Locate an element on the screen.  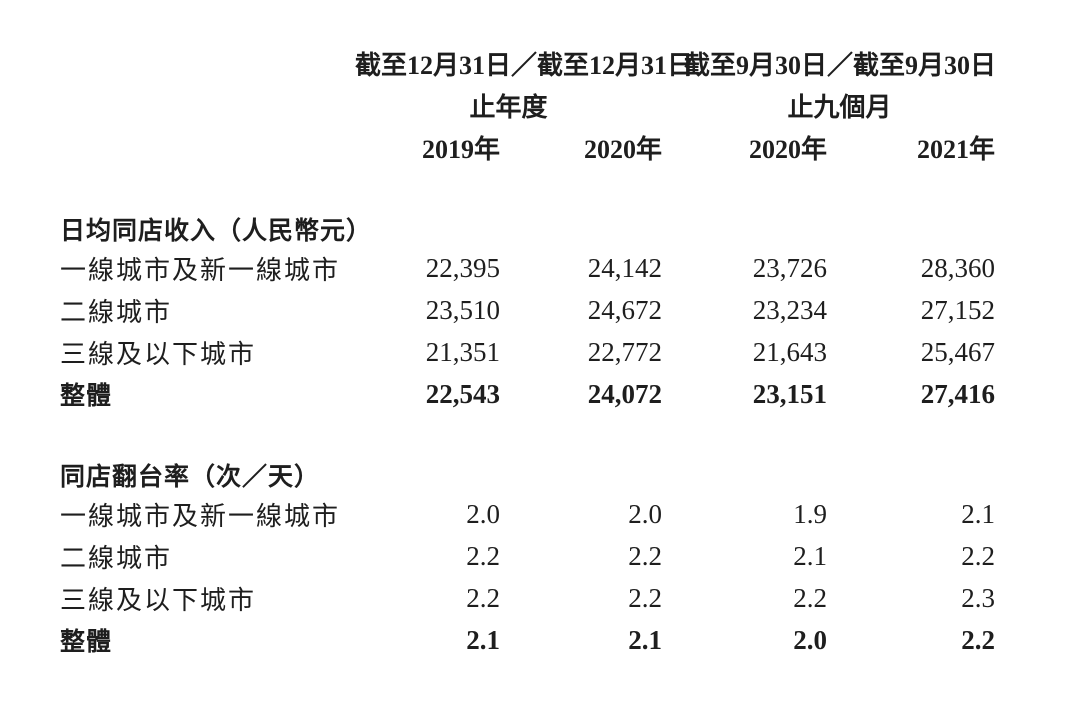
year-header-2019: 2019年 is located at coordinates (460, 149).